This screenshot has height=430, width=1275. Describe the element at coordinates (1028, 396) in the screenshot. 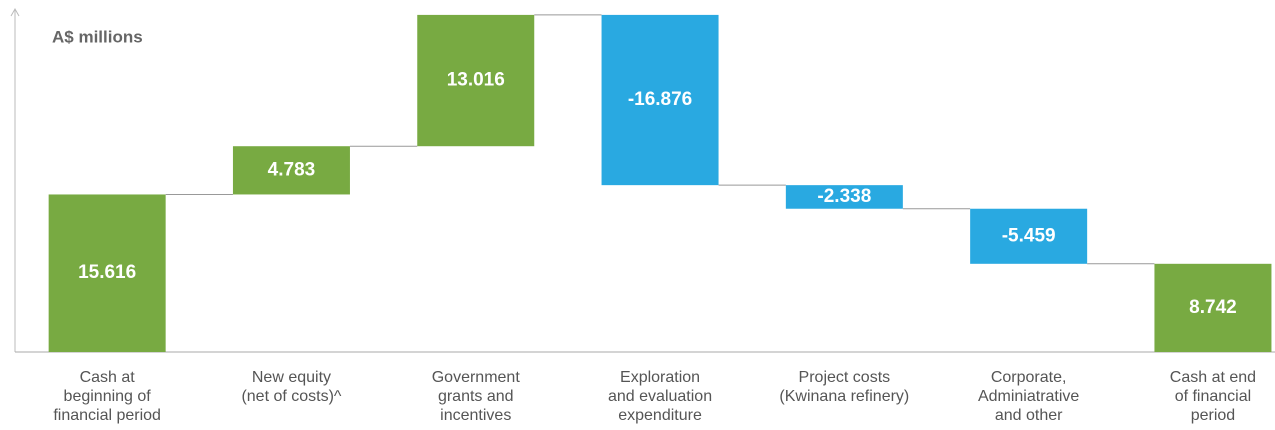

I see `x-tick-label: Adminiatrative` at that location.